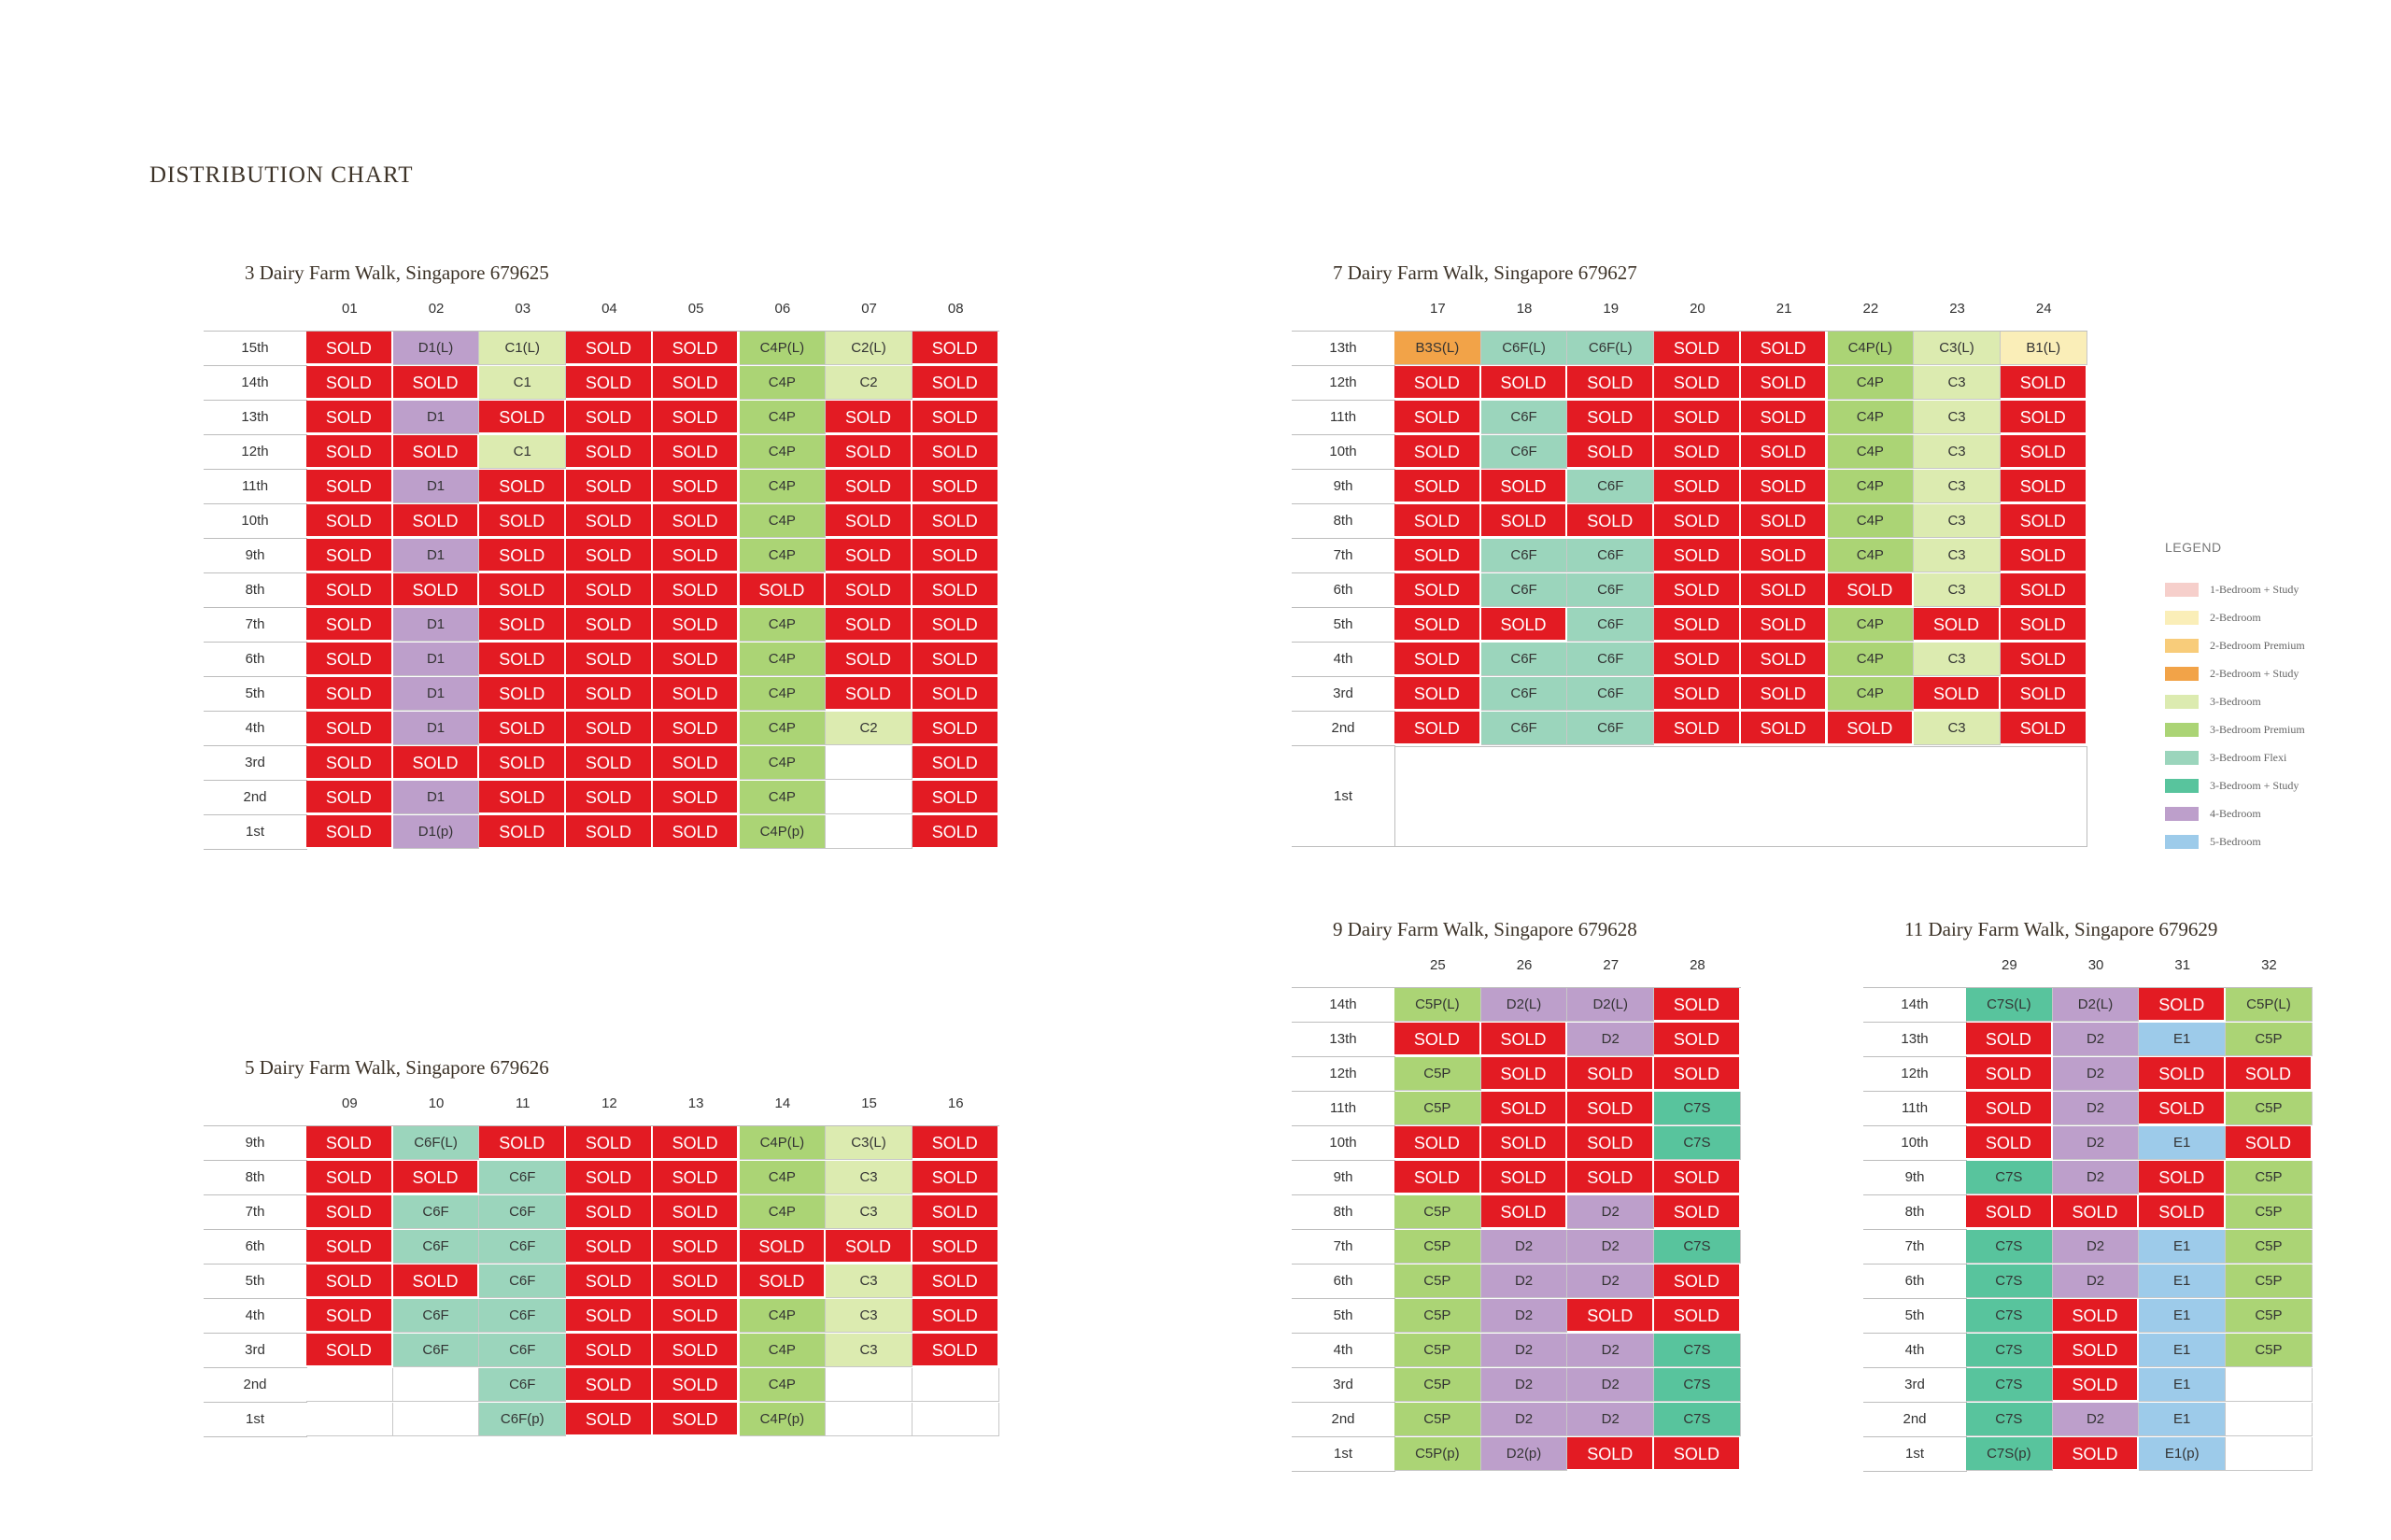  Describe the element at coordinates (695, 309) in the screenshot. I see `column-header: 05` at that location.